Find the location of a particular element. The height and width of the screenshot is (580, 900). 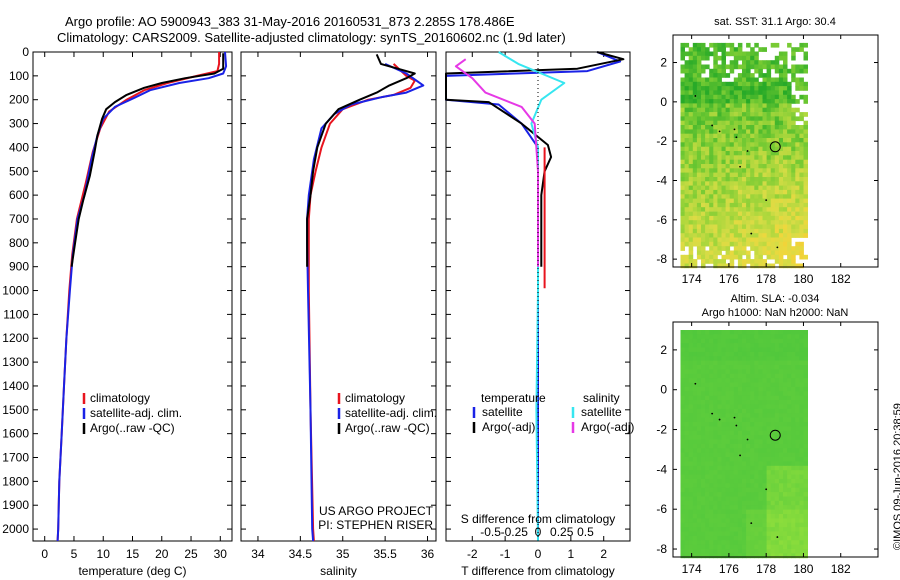

x-tick-label: 34 is located at coordinates (258, 554).